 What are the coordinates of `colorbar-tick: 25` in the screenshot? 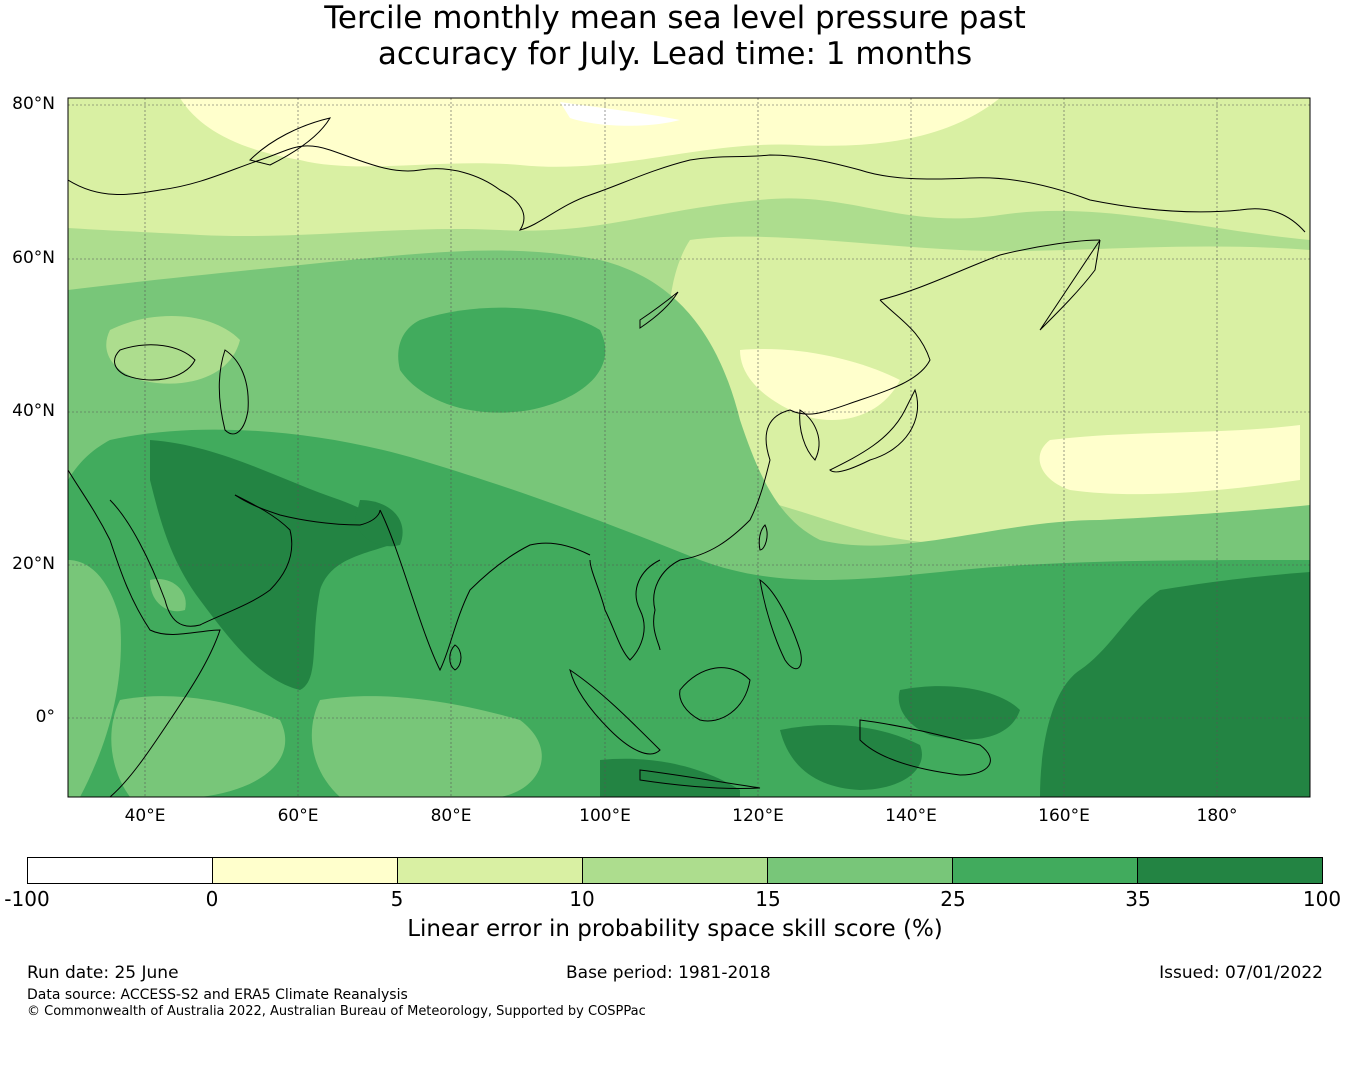 It's located at (953, 899).